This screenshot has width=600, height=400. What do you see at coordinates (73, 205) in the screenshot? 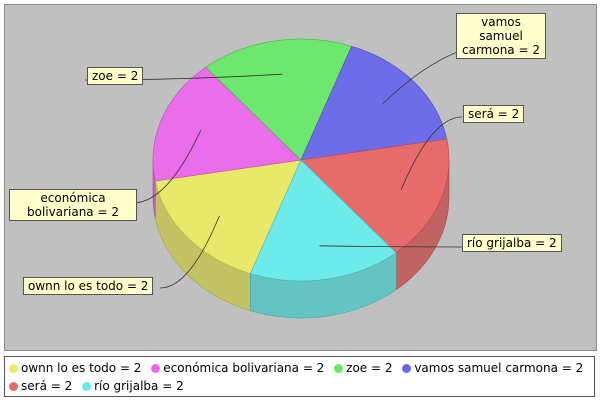
I see `callout-economica-bolivariana: económica bolivariana = 2` at bounding box center [73, 205].